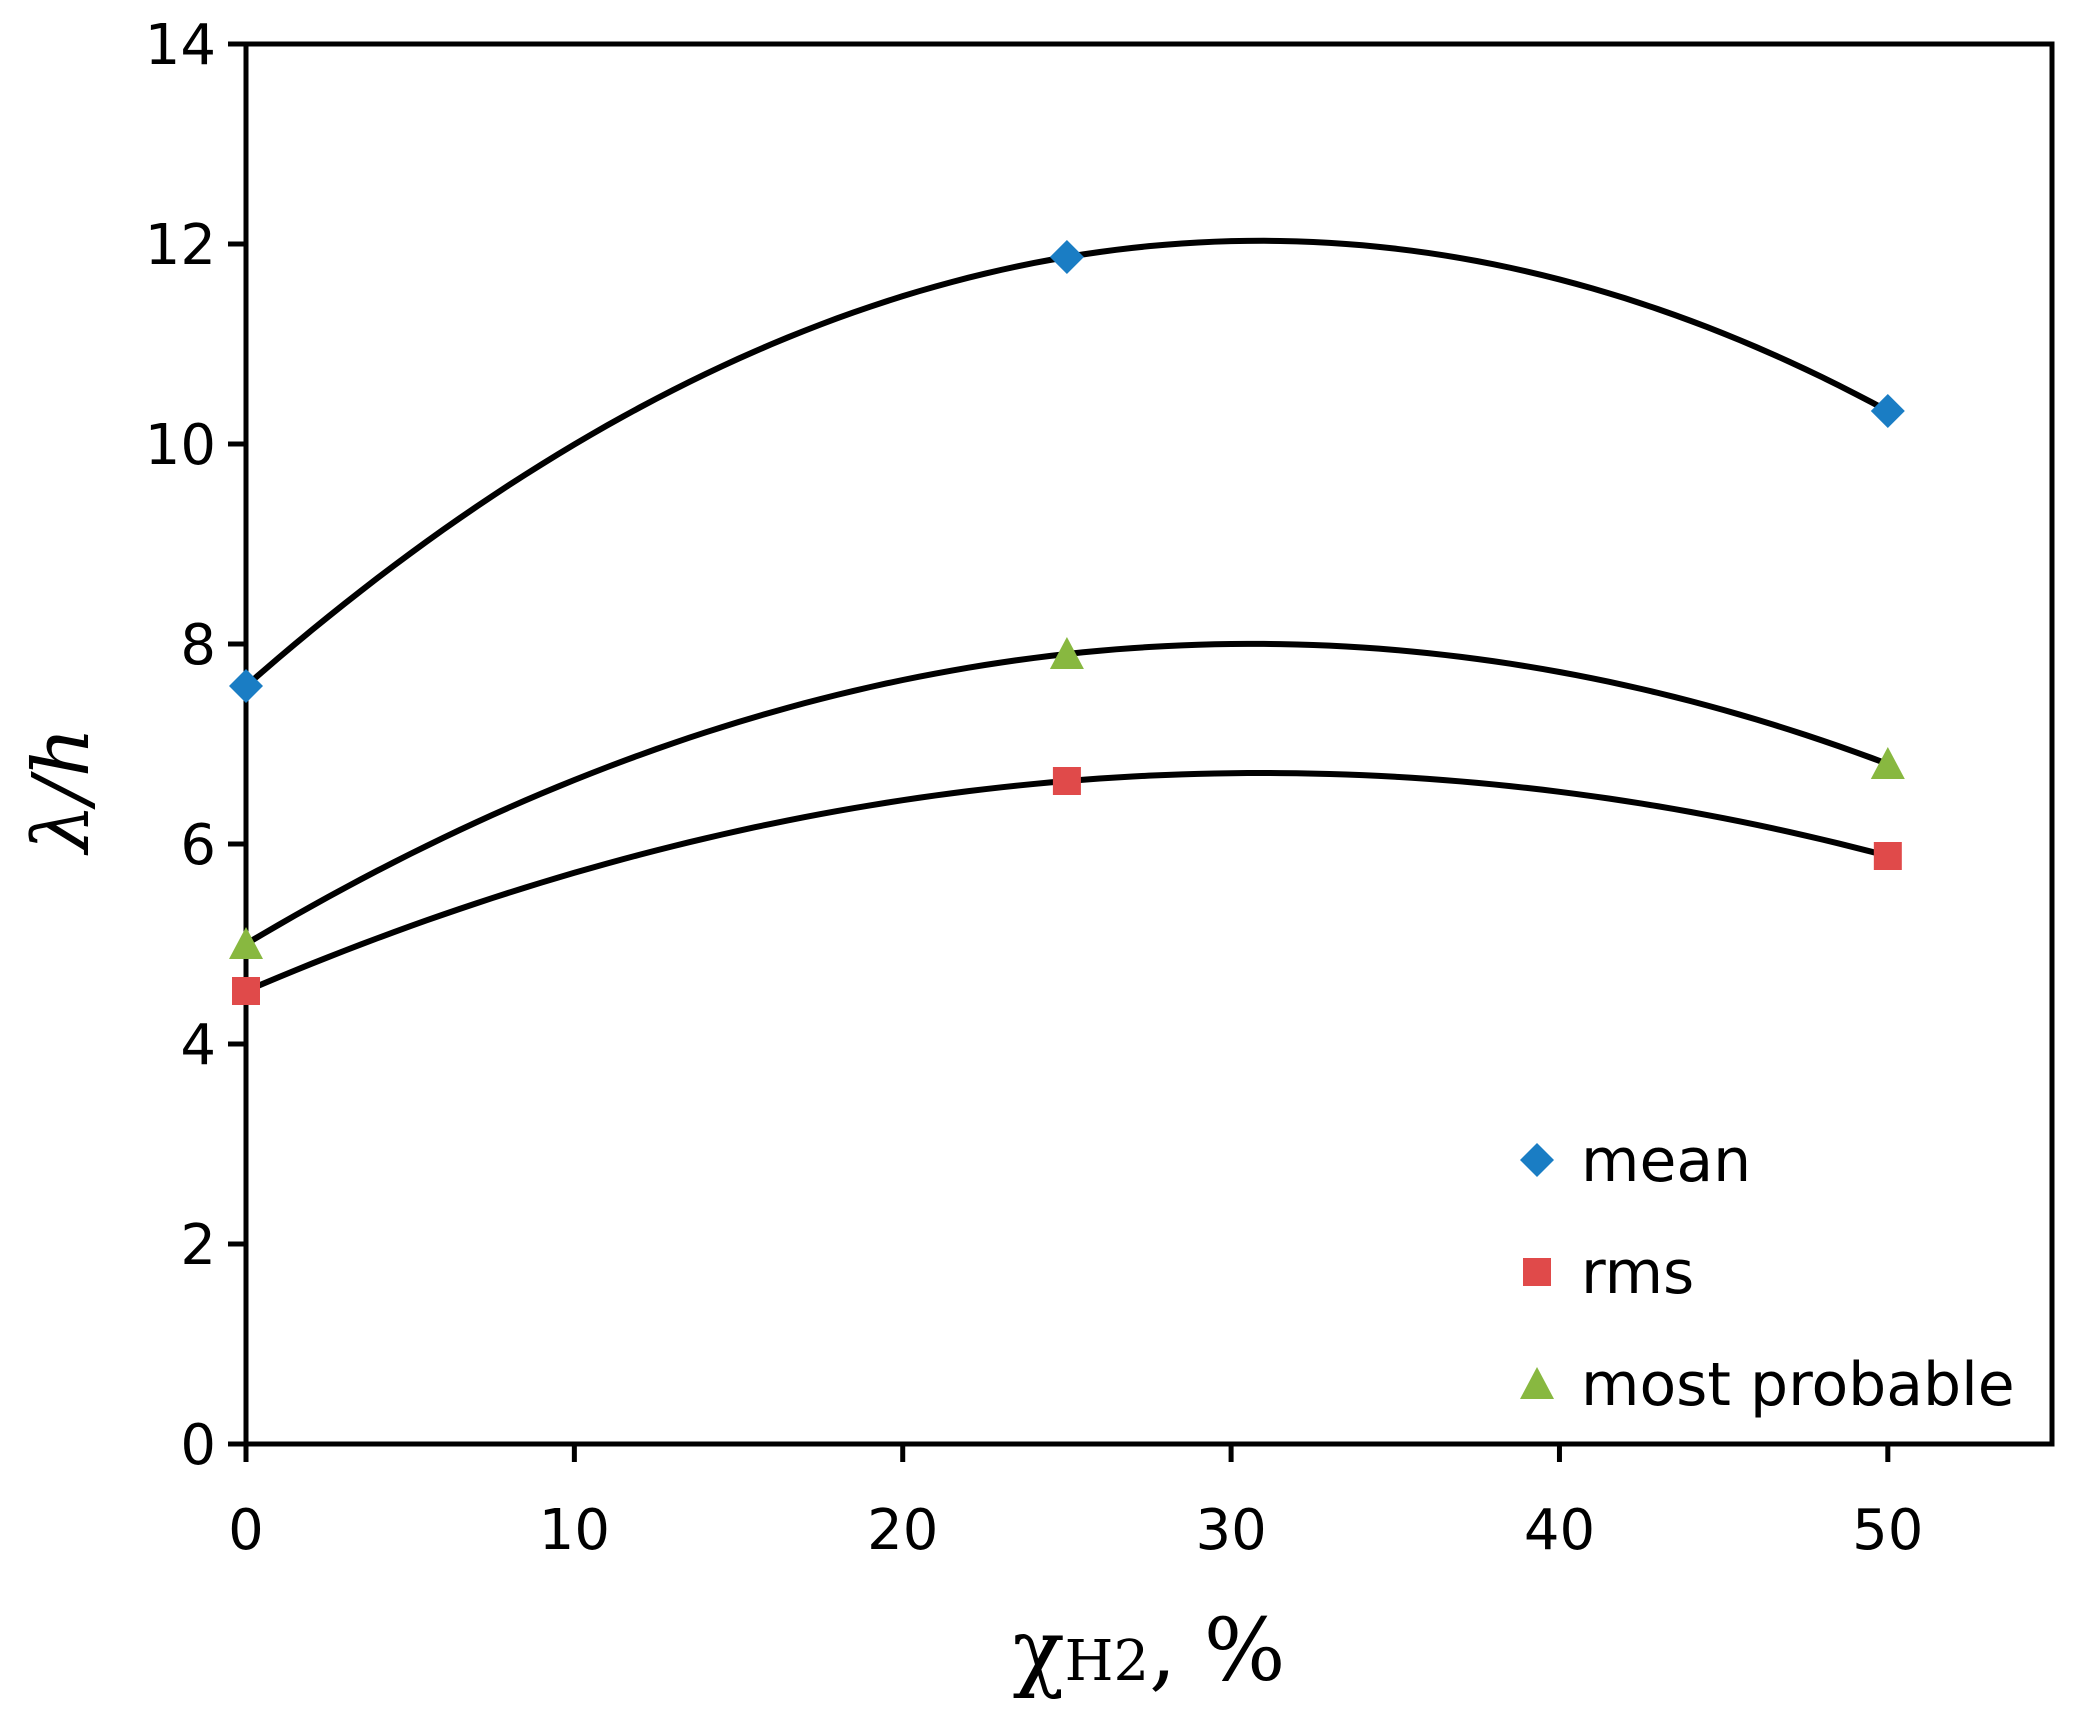  I want to click on x-axis-title-subscript: H2, so click(1107, 1661).